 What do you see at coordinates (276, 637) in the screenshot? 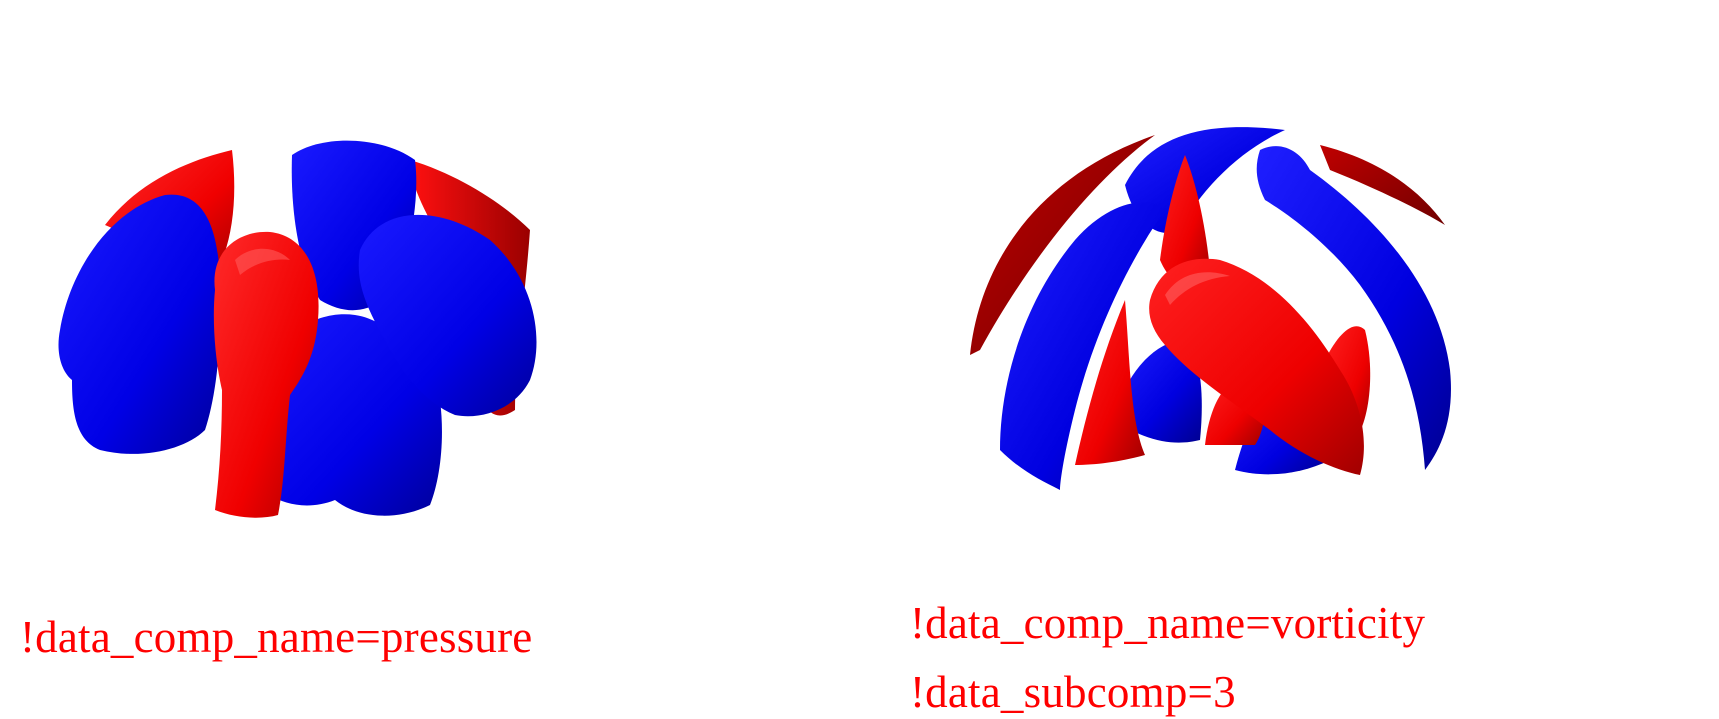
I see `pressure-caption: !data_comp_name=pressure` at bounding box center [276, 637].